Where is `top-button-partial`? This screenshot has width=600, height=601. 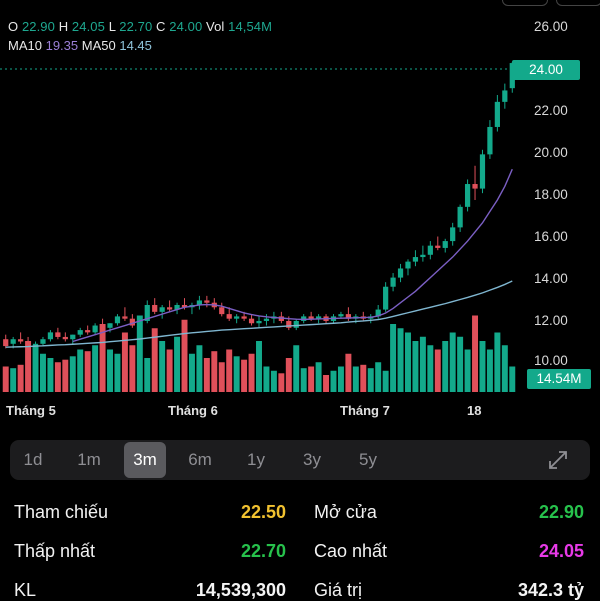
top-button-partial is located at coordinates (525, 3).